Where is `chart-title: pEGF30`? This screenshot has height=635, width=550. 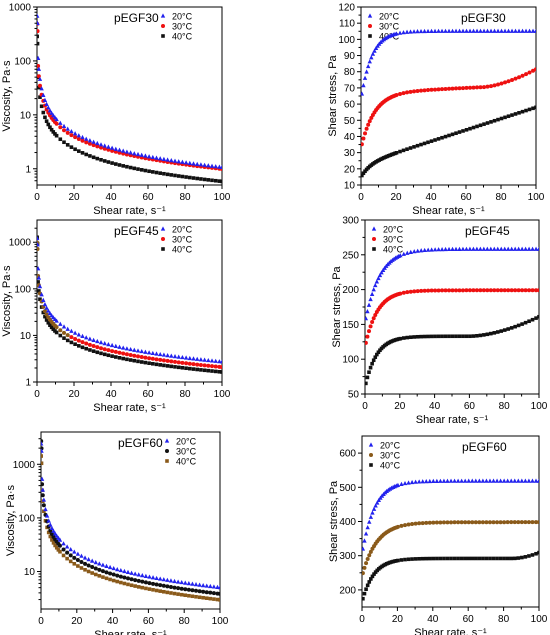
chart-title: pEGF30 is located at coordinates (483, 18).